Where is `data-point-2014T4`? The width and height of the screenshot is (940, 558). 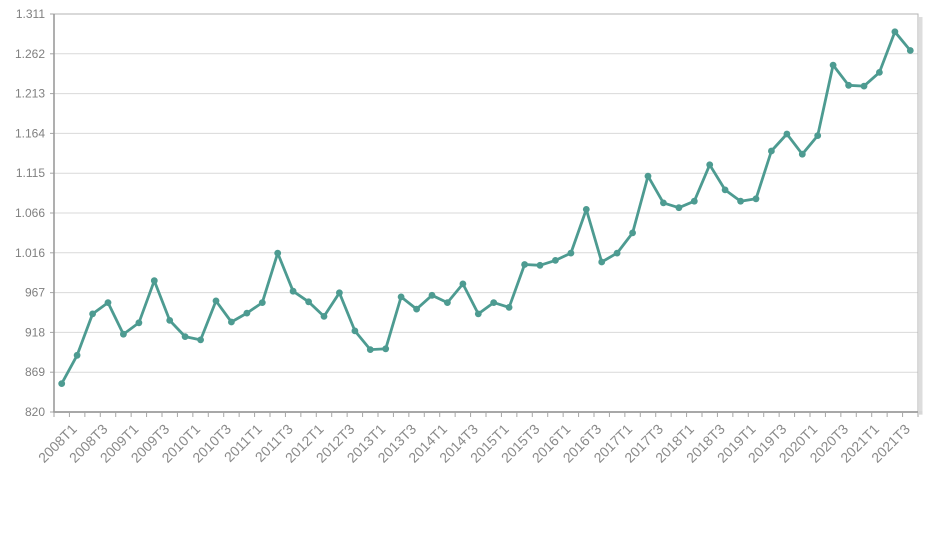 data-point-2014T4 is located at coordinates (478, 314).